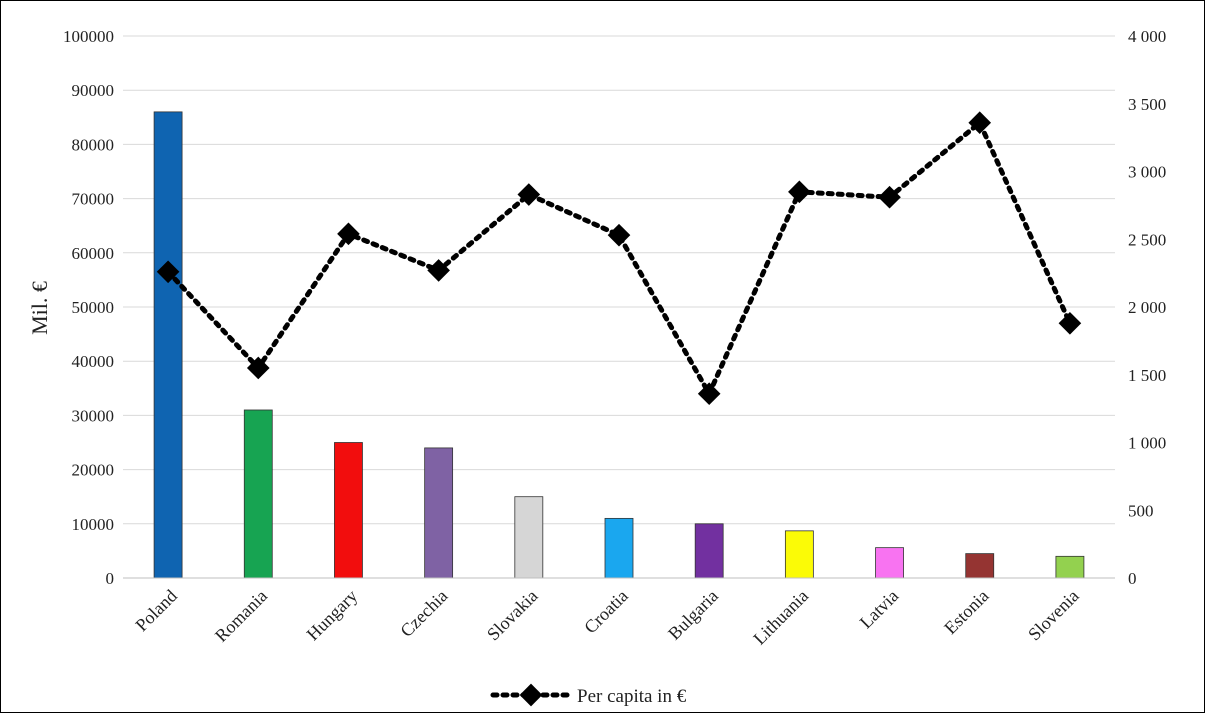 The height and width of the screenshot is (714, 1205). What do you see at coordinates (168, 345) in the screenshot?
I see `bar-poland` at bounding box center [168, 345].